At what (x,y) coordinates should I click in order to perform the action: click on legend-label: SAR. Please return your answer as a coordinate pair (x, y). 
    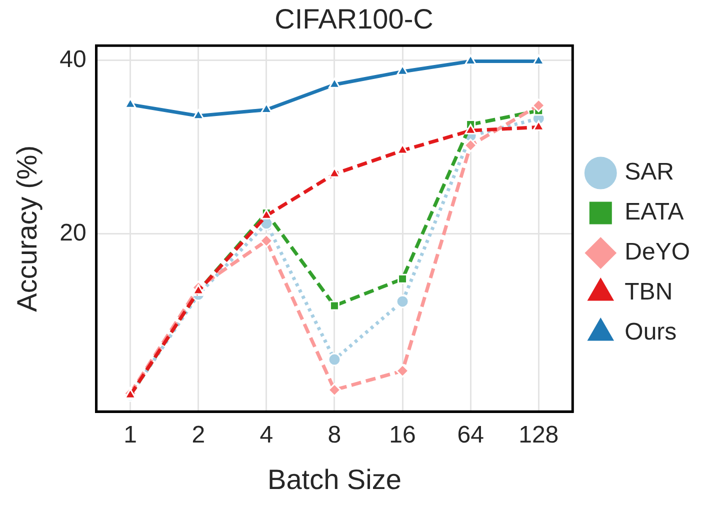
    Looking at the image, I should click on (649, 172).